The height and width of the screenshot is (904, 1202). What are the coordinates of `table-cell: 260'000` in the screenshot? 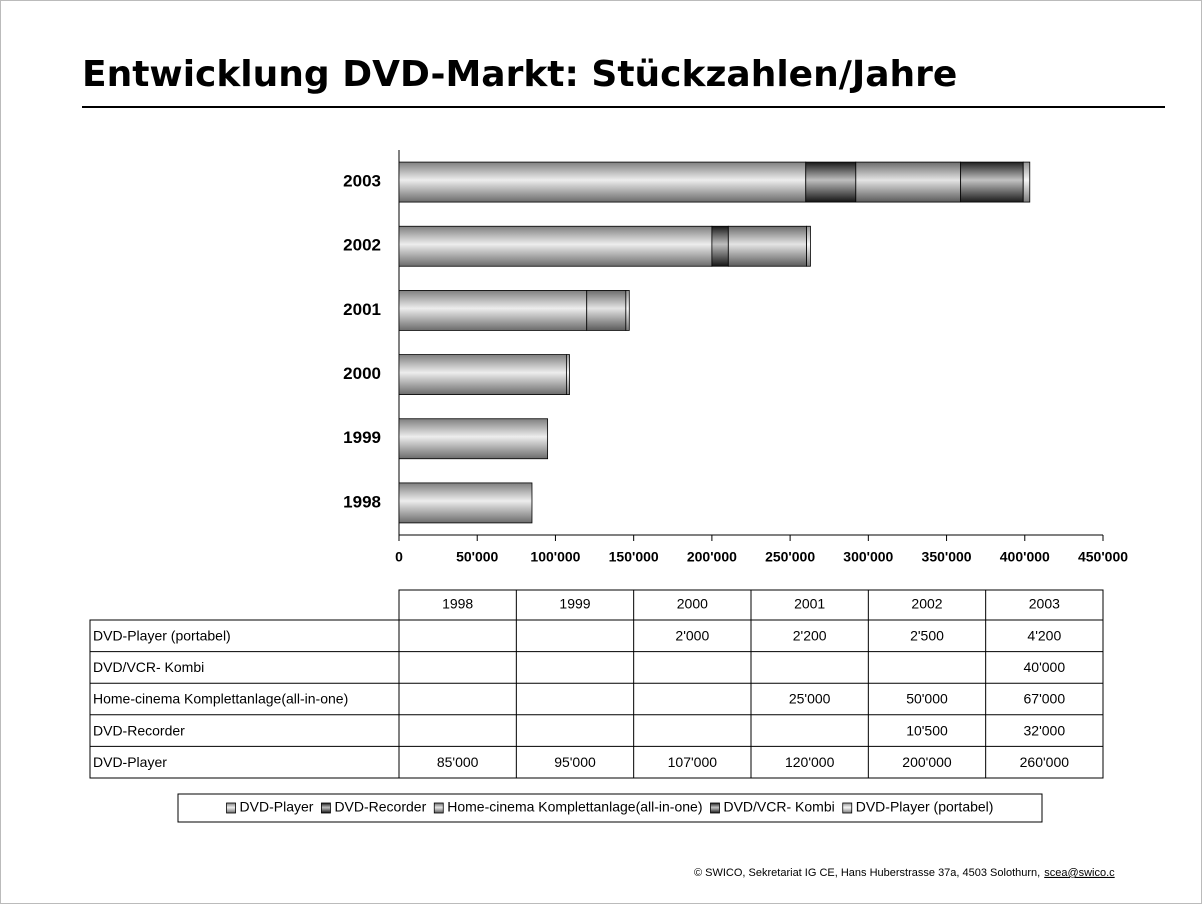 It's located at (1045, 762).